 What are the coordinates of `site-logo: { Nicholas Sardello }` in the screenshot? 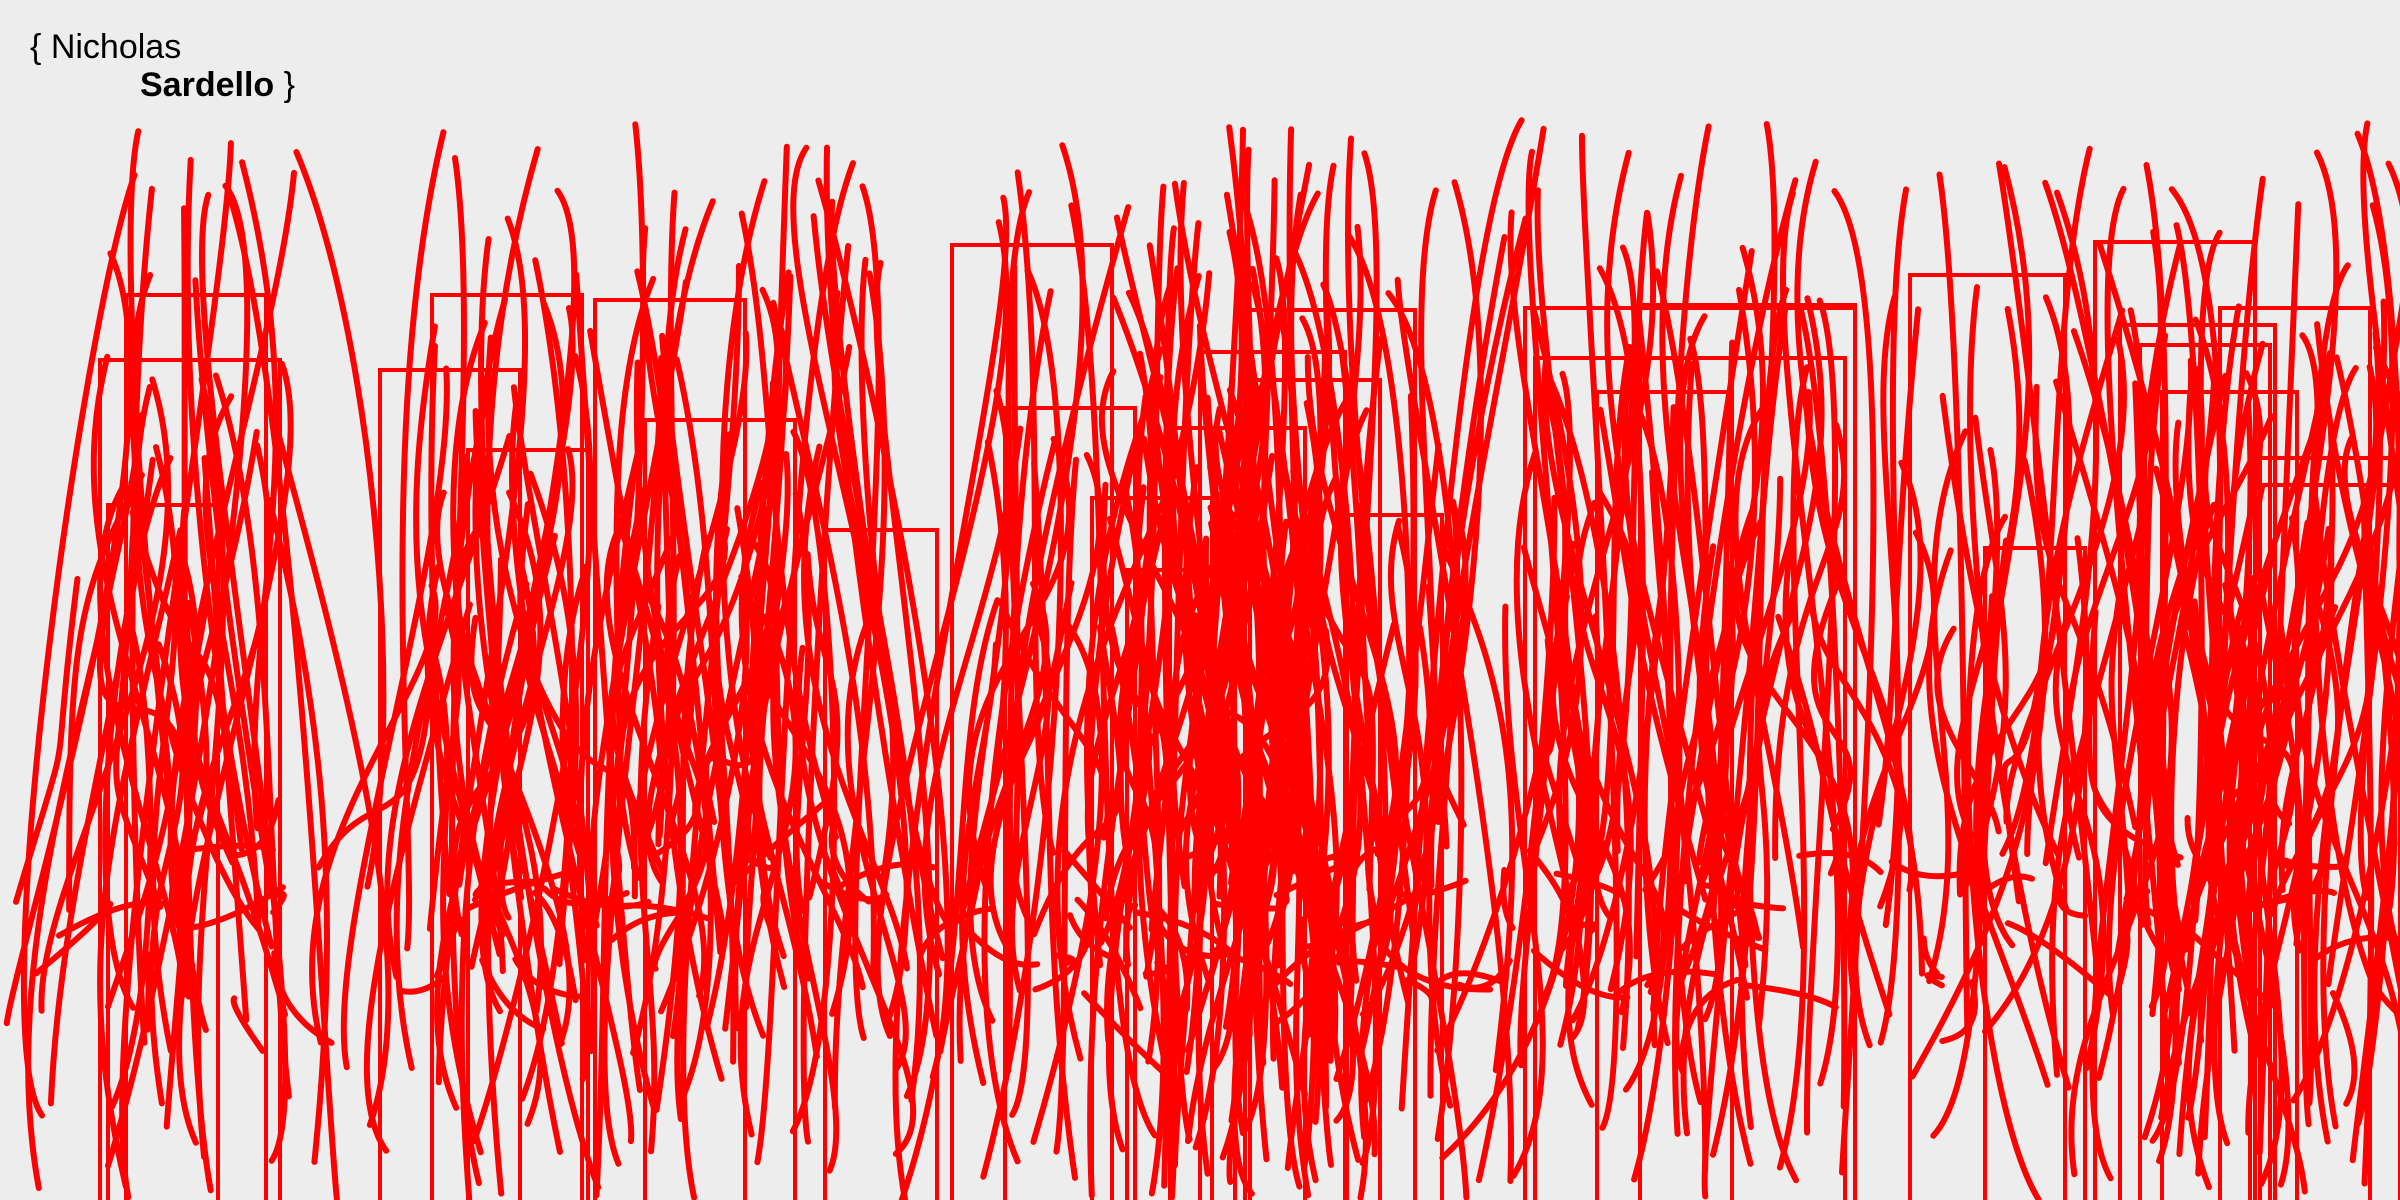 It's located at (162, 66).